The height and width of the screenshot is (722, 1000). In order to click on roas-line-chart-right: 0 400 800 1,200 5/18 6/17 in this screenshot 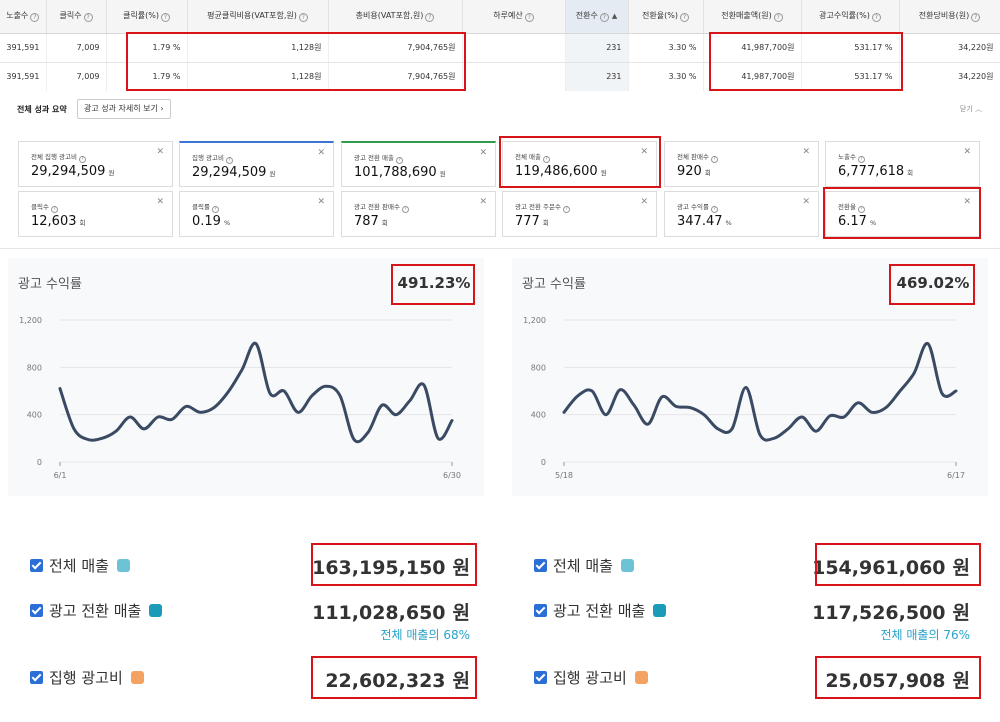, I will do `click(744, 398)`.